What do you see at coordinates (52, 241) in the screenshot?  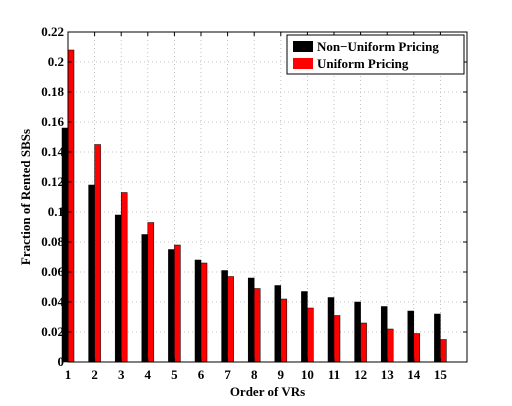 I see `y-tick-label: 0.08` at bounding box center [52, 241].